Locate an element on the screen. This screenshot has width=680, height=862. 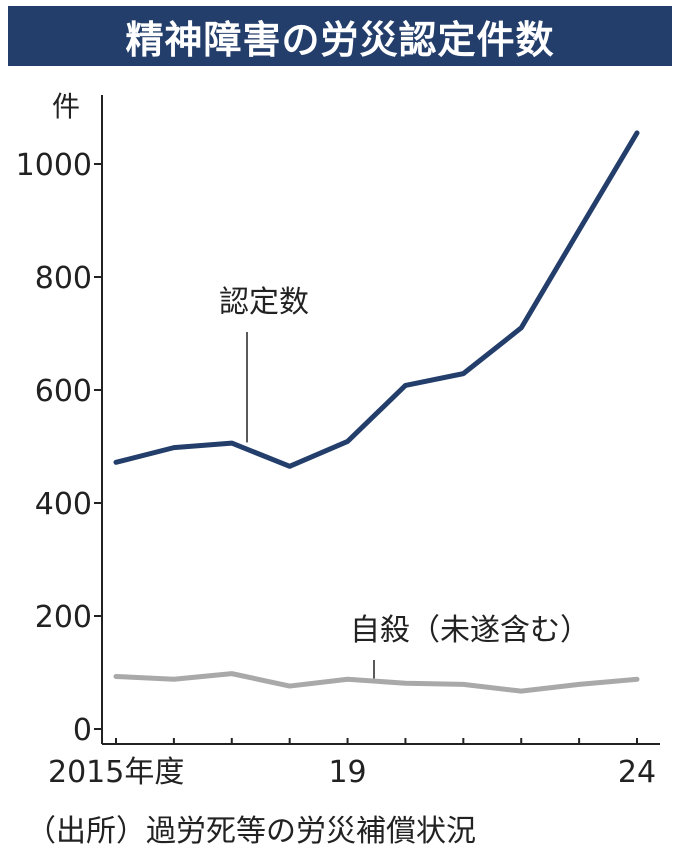
y-tick-label: 600 is located at coordinates (63, 391).